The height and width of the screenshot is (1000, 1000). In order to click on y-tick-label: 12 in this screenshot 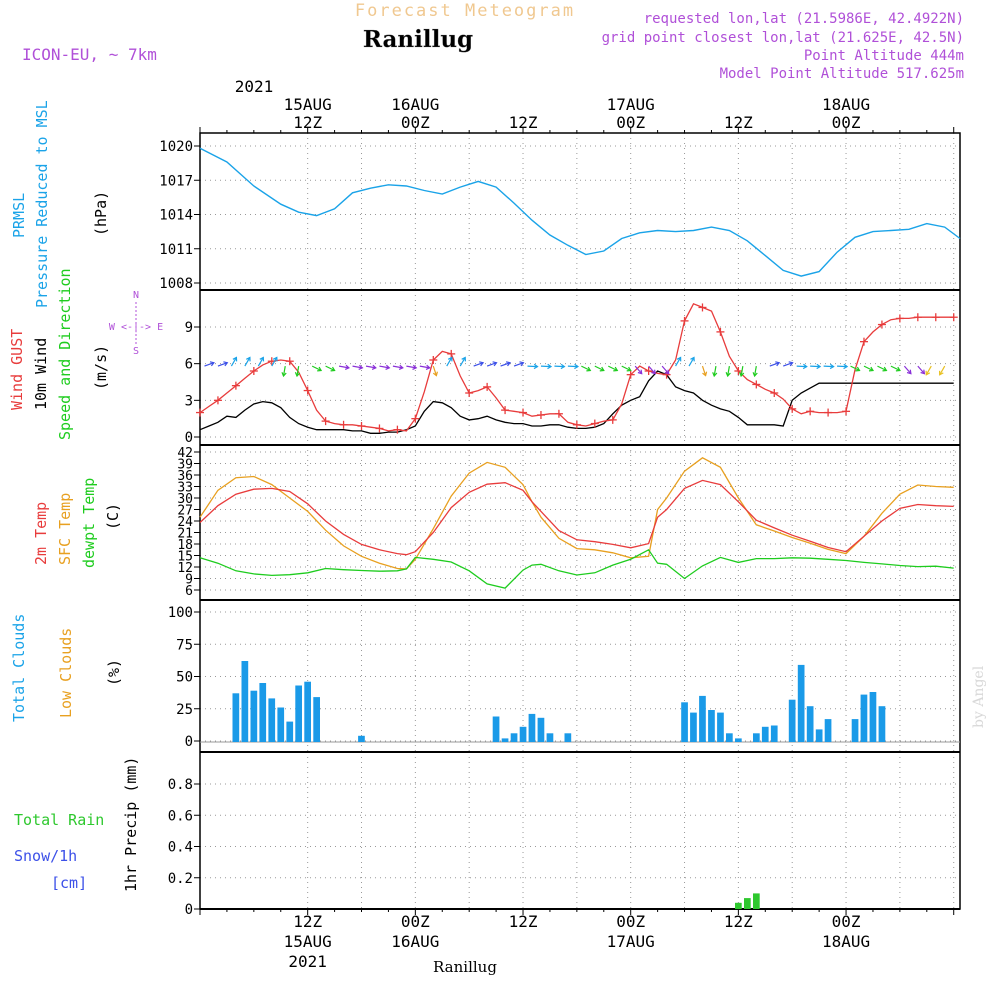, I will do `click(185, 568)`.